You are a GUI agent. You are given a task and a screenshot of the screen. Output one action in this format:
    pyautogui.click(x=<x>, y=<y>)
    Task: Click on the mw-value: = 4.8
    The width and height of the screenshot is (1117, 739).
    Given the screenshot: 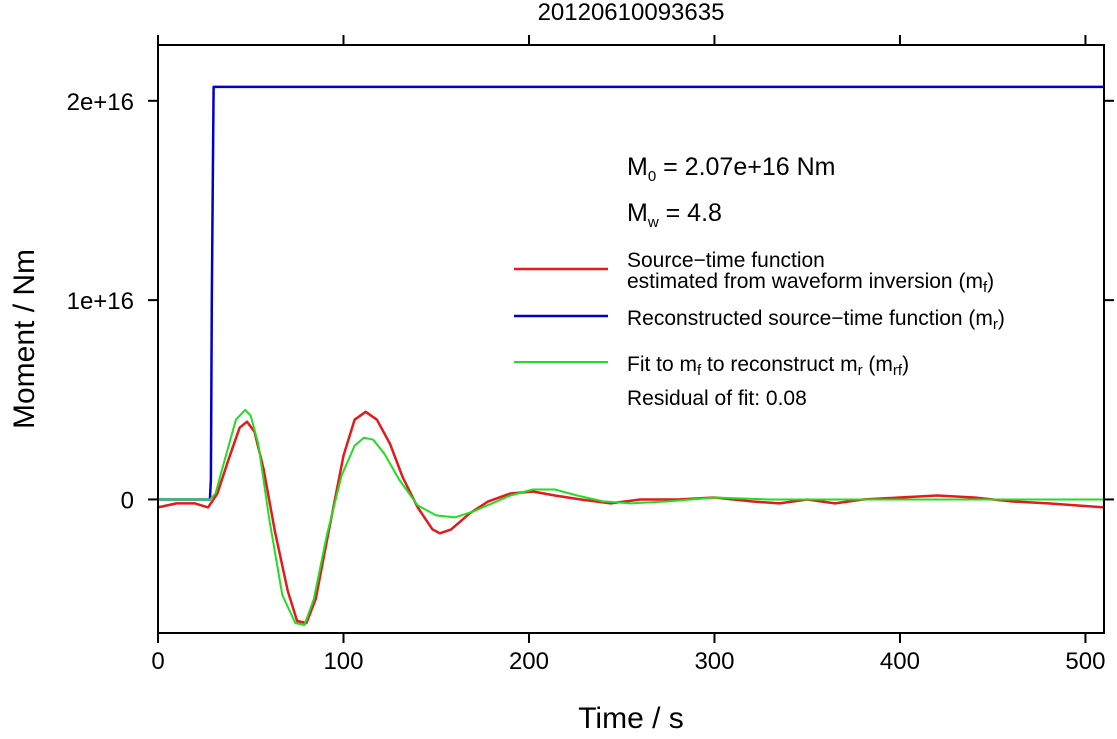 What is the action you would take?
    pyautogui.click(x=690, y=213)
    